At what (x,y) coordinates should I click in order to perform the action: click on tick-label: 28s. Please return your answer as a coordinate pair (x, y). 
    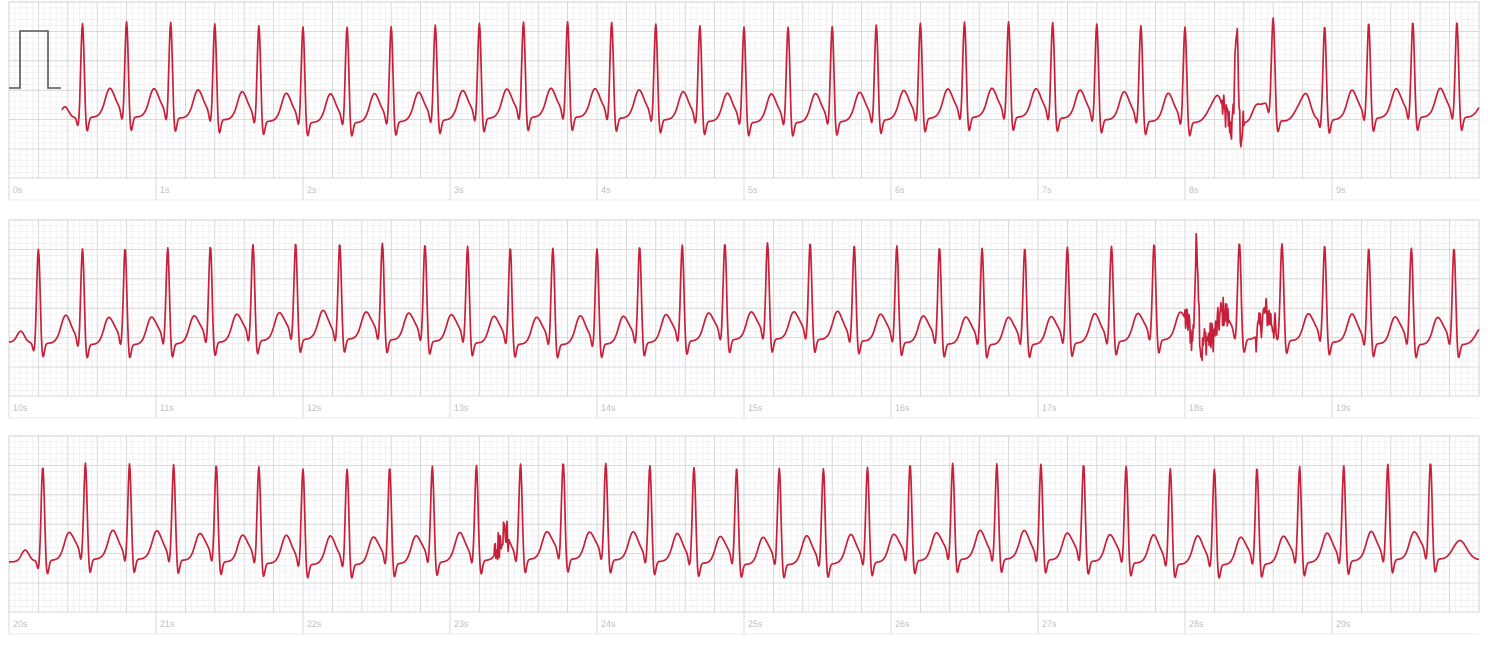
    Looking at the image, I should click on (1196, 624).